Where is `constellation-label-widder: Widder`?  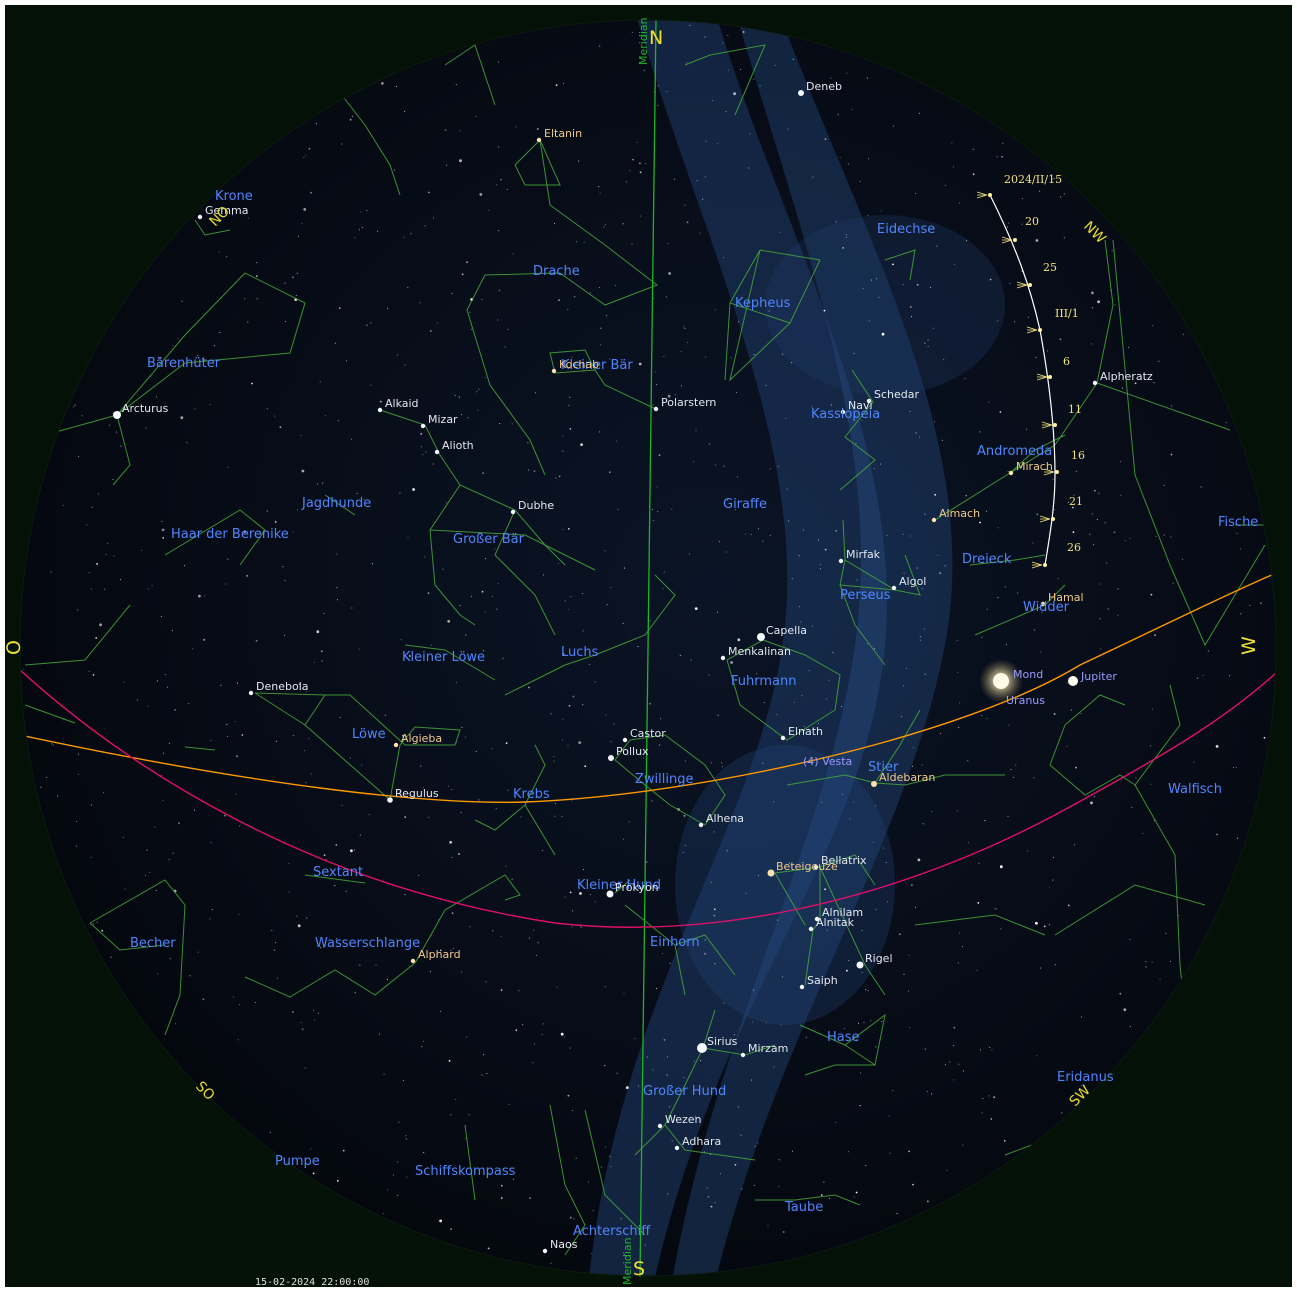 constellation-label-widder: Widder is located at coordinates (1046, 607).